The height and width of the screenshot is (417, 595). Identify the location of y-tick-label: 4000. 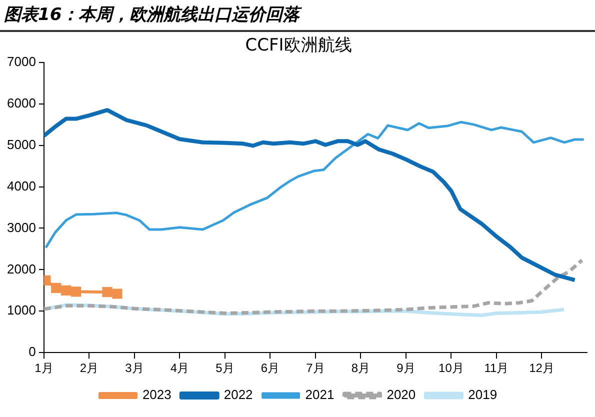
(21, 186).